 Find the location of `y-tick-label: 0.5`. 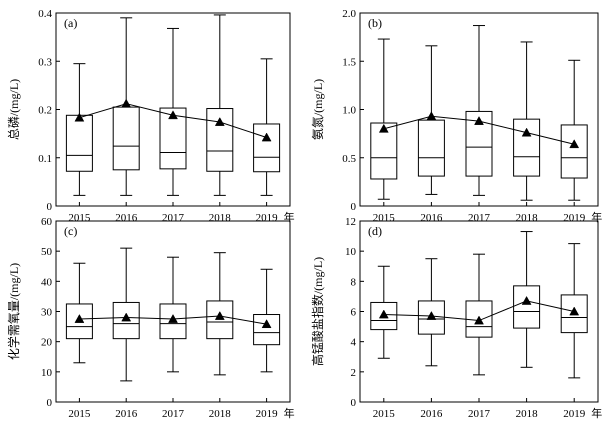

y-tick-label: 0.5 is located at coordinates (349, 159).